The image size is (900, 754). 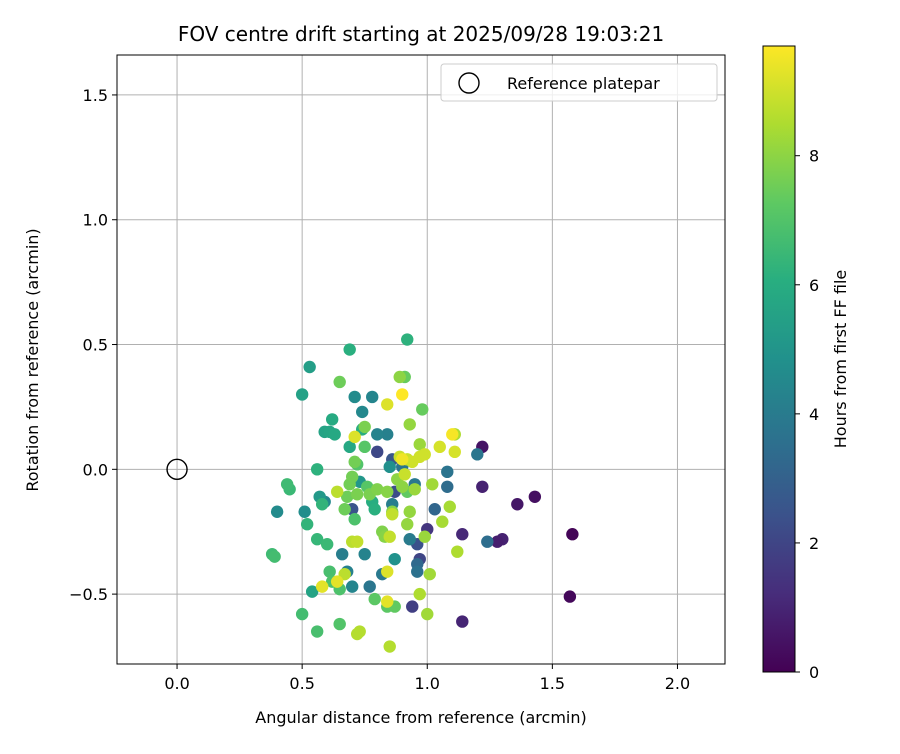 What do you see at coordinates (583, 83) in the screenshot?
I see `legend-label: Reference platepar` at bounding box center [583, 83].